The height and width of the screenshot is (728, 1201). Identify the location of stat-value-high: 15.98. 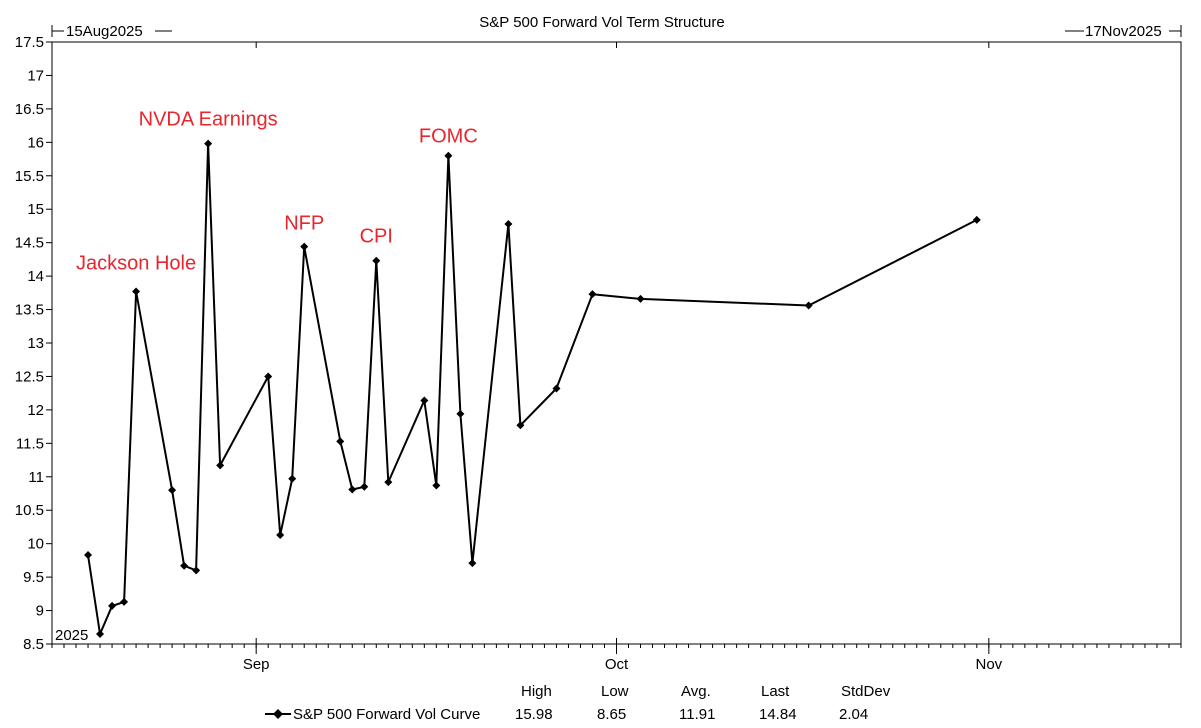
(534, 714).